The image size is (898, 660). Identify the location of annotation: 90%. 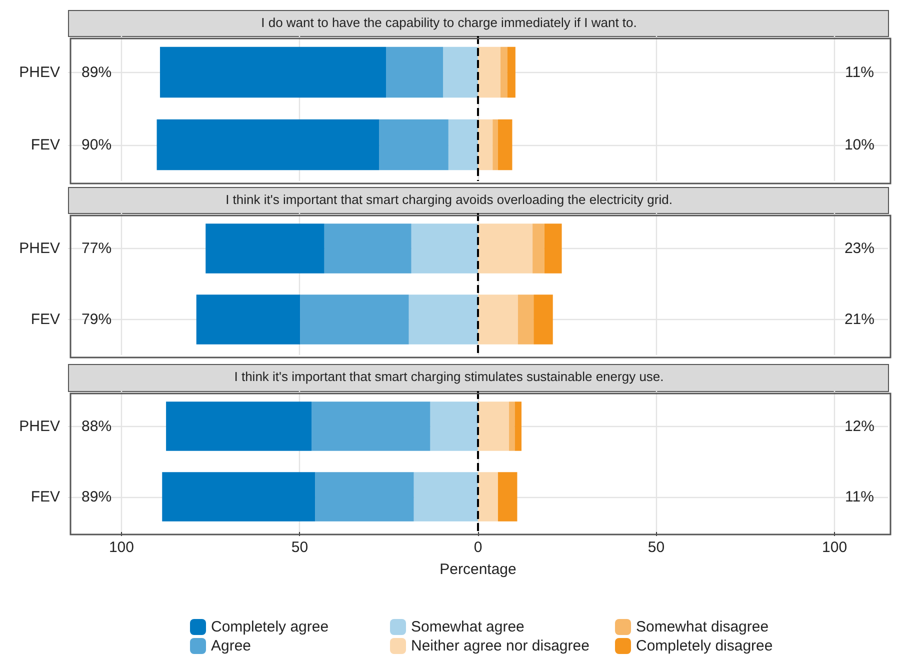
(97, 145).